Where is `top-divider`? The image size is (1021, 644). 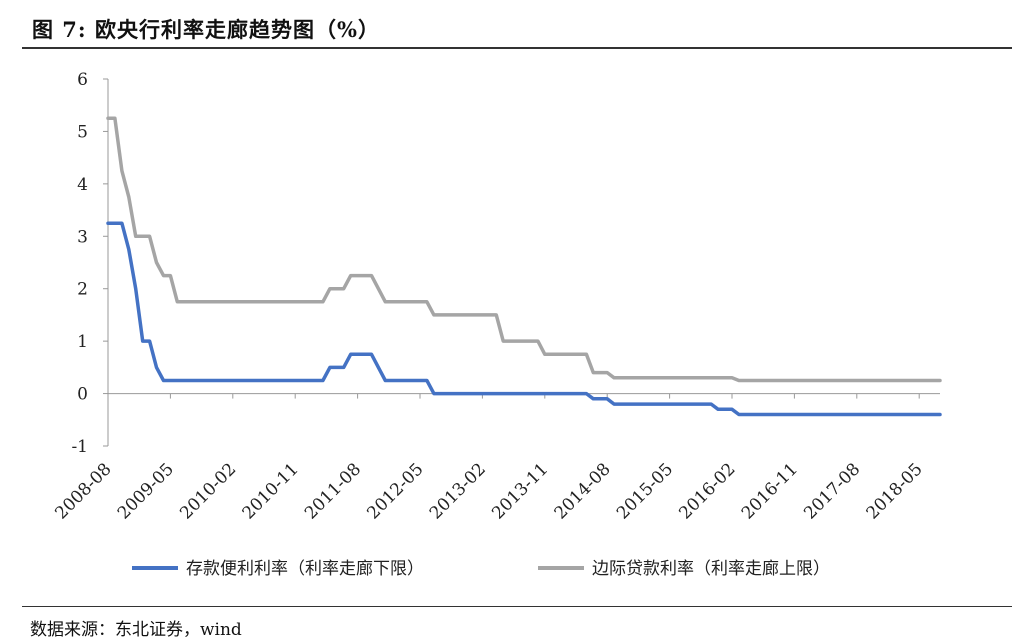 top-divider is located at coordinates (517, 48).